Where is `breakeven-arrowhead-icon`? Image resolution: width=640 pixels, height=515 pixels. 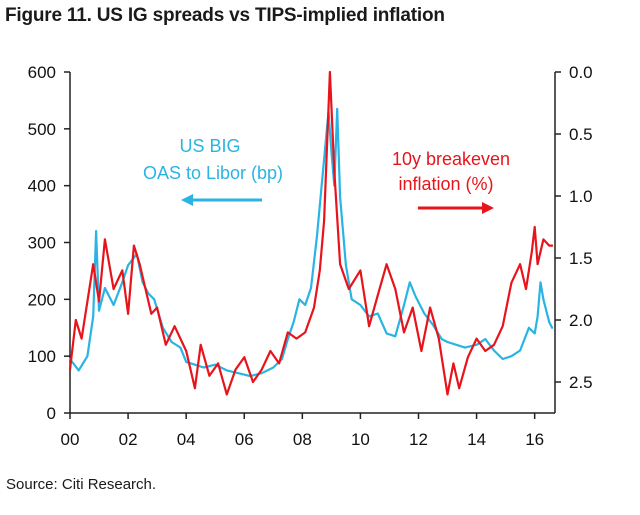
breakeven-arrowhead-icon is located at coordinates (488, 208).